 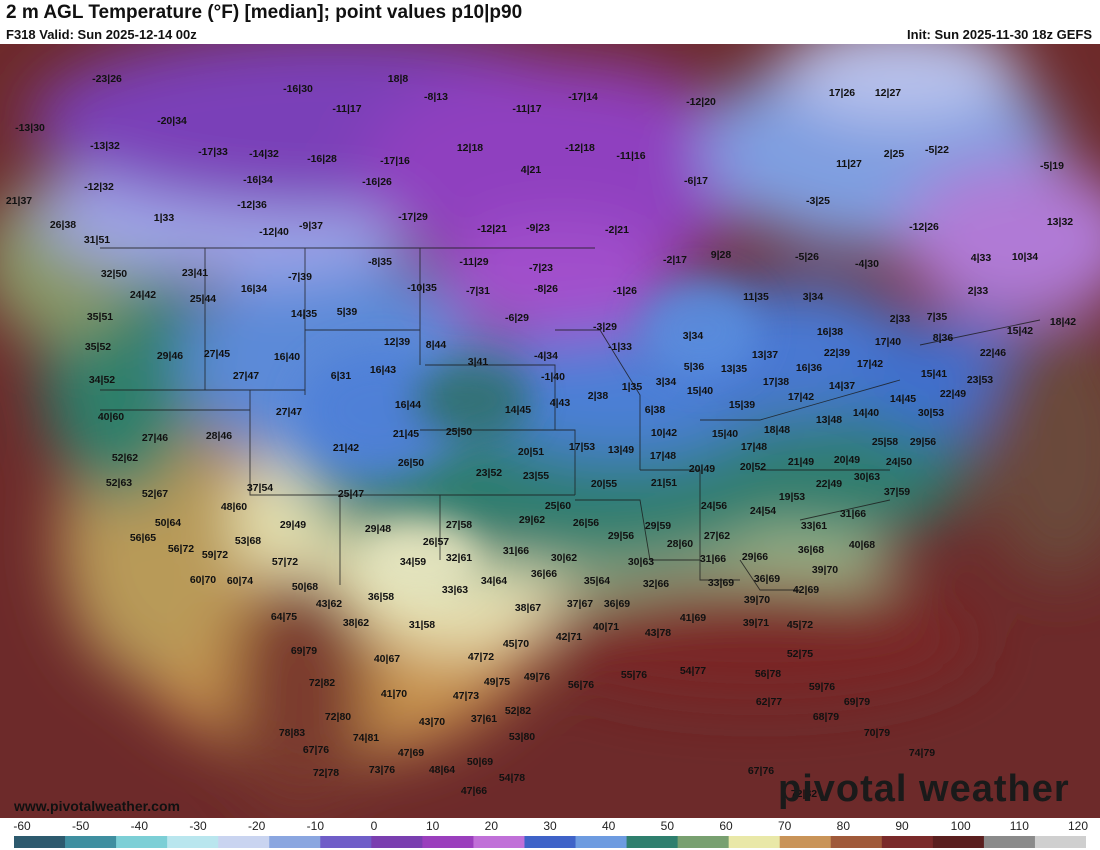 What do you see at coordinates (526, 109) in the screenshot?
I see `point-value-label: -11|17` at bounding box center [526, 109].